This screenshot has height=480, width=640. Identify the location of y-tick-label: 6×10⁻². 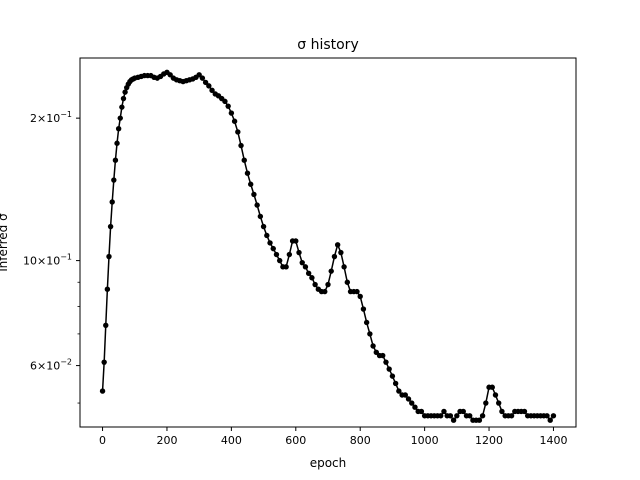
(51, 365).